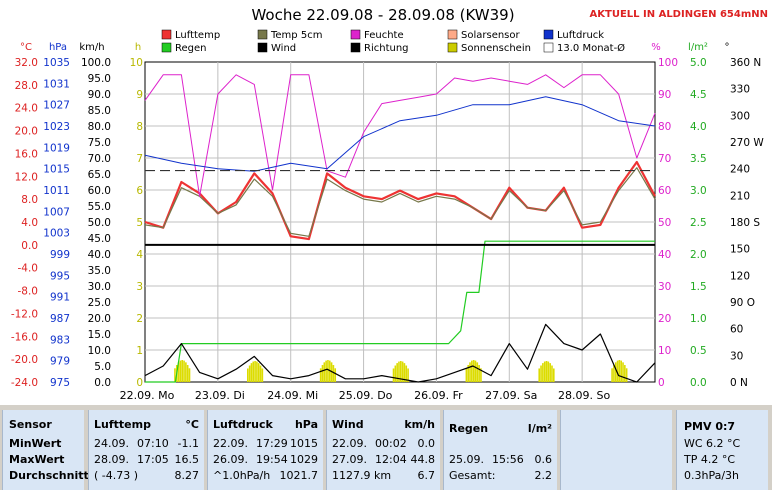  I want to click on humidity-tick-label: 20, so click(664, 319).